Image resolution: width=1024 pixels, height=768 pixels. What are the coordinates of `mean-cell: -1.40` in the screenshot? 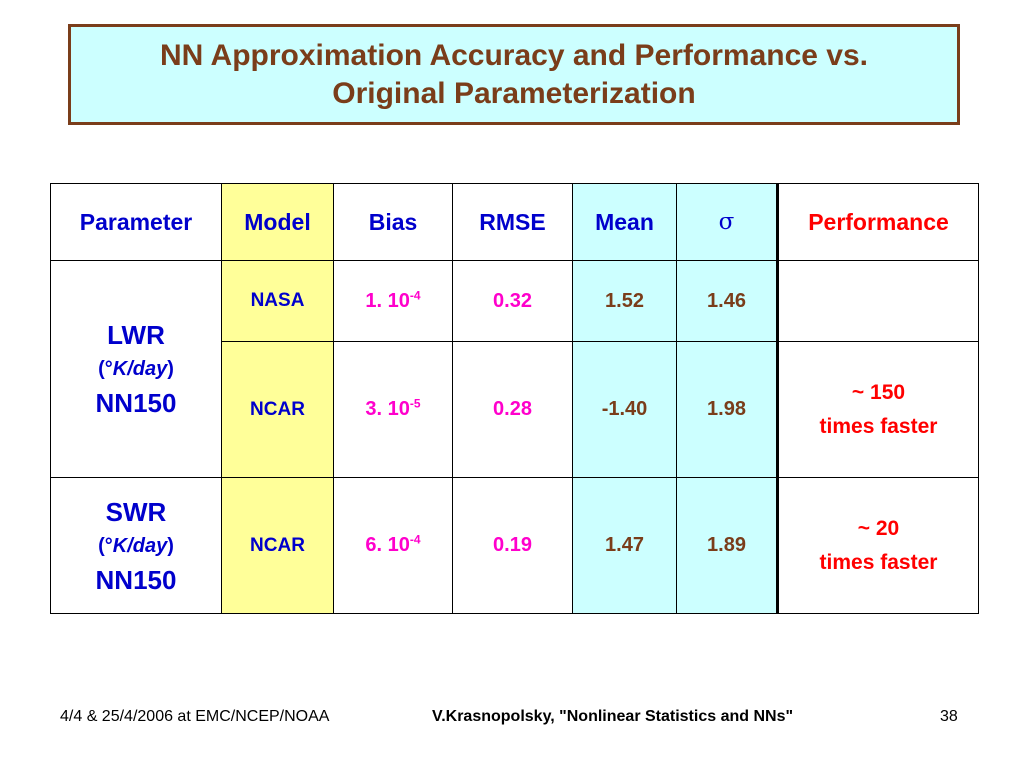 It's located at (624, 409).